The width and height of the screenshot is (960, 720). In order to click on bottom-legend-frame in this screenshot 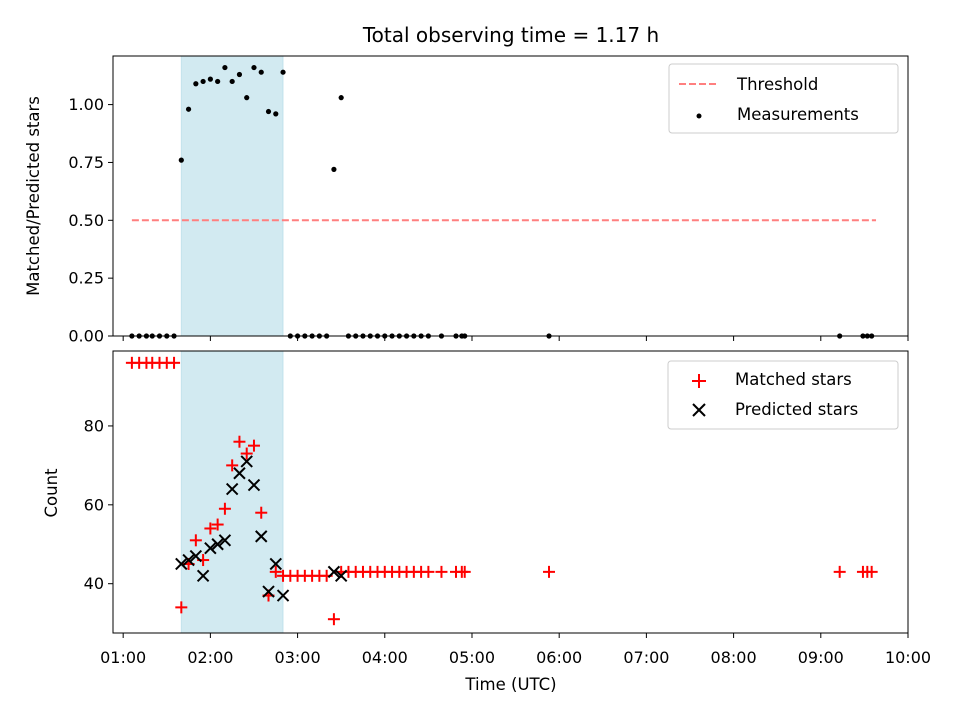, I will do `click(783, 395)`.